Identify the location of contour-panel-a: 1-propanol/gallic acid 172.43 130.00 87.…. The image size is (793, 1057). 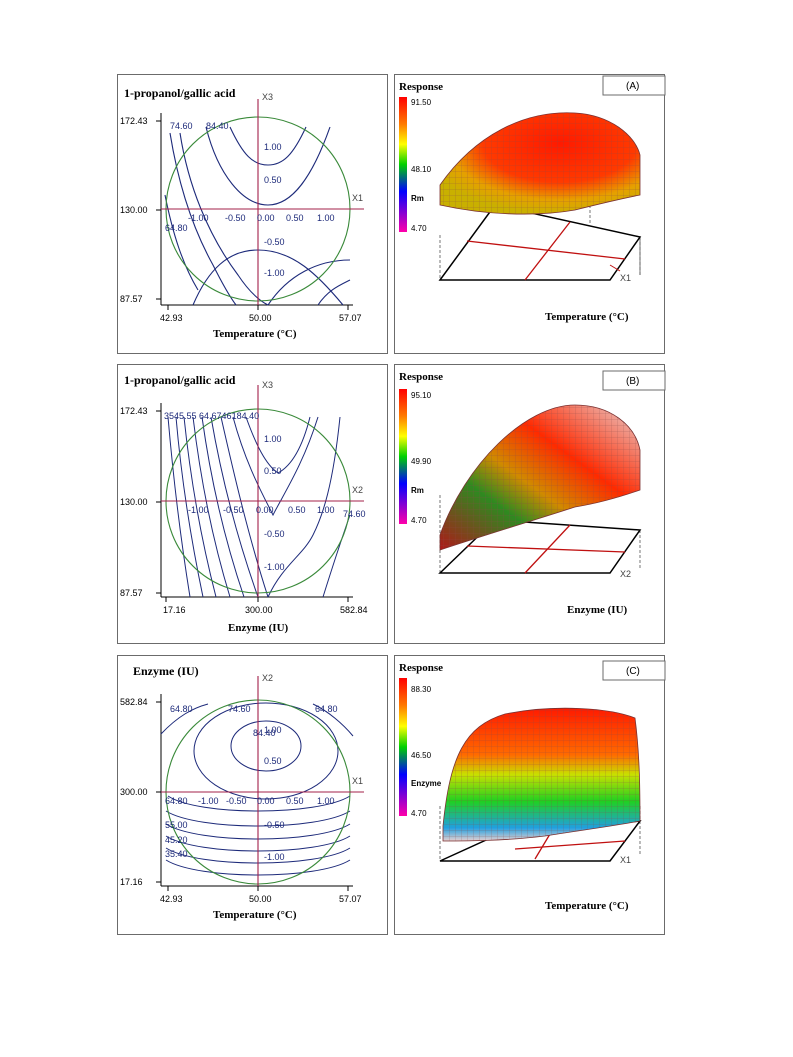
(252, 214).